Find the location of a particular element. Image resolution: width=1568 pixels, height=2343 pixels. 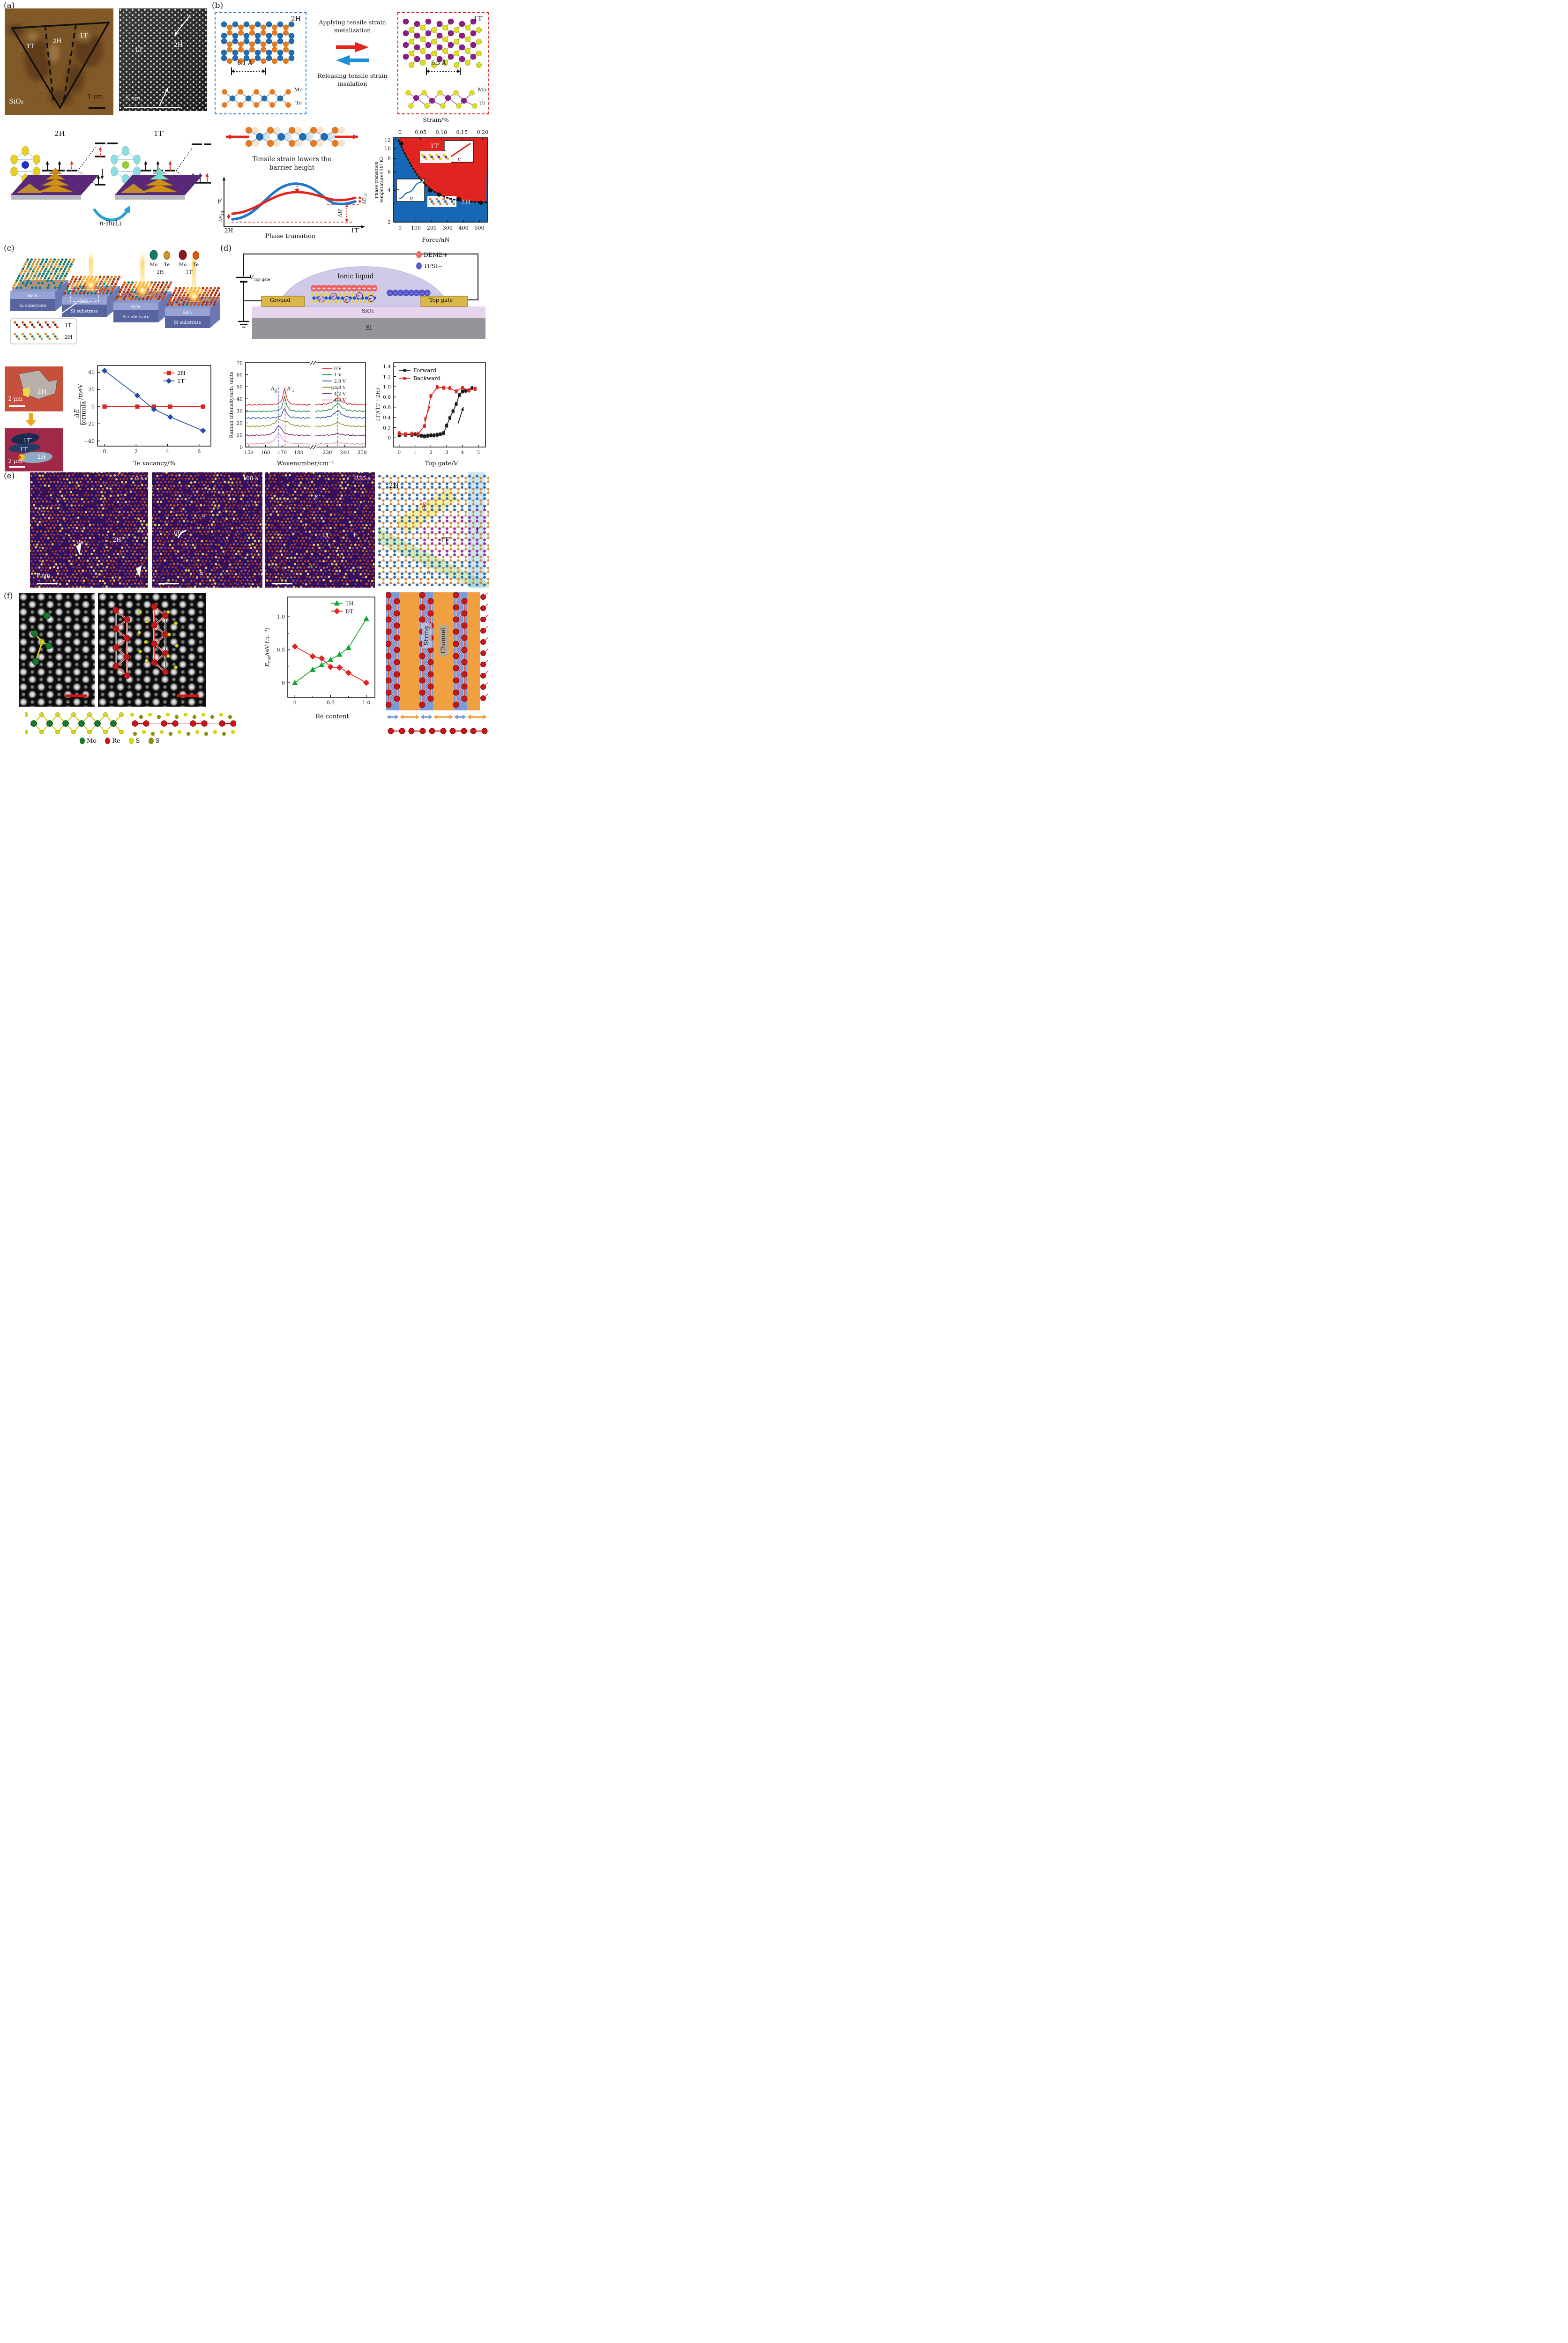

svg-text: Te is located at coordinates (167, 265).